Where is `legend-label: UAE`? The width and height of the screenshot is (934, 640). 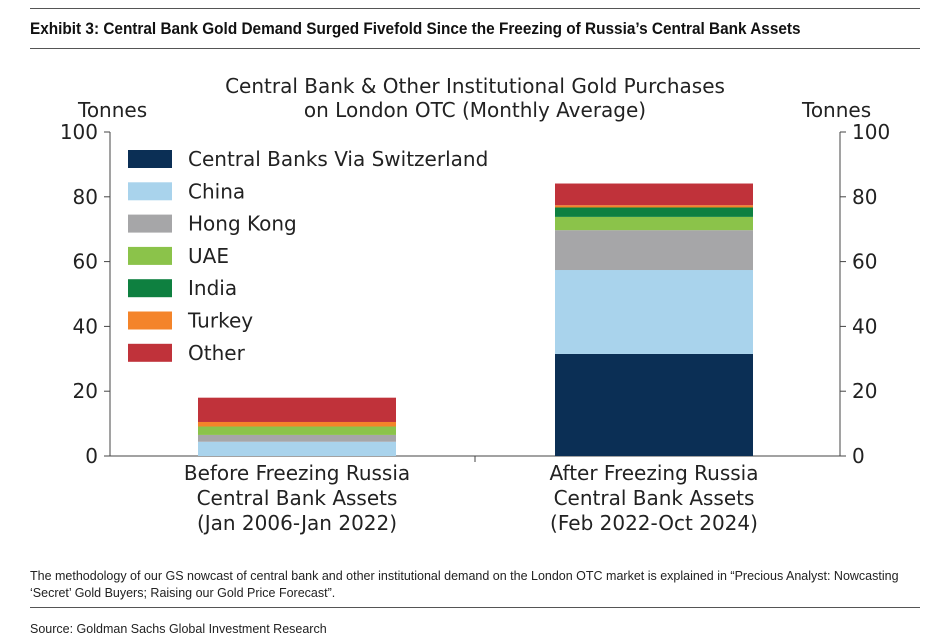 legend-label: UAE is located at coordinates (208, 256).